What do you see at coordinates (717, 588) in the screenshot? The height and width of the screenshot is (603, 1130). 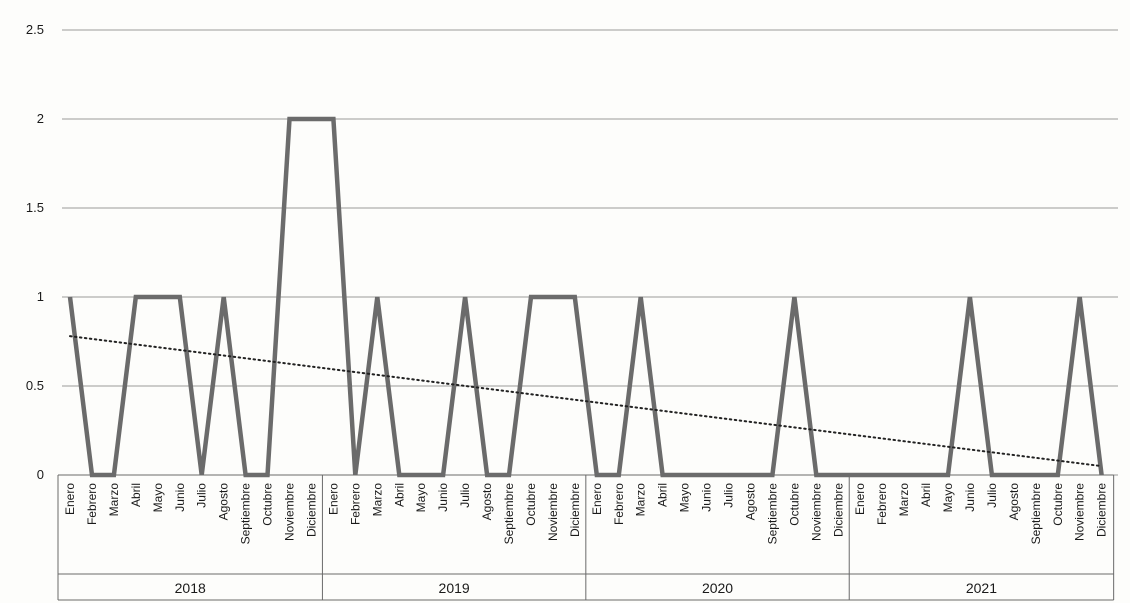 I see `year-label: 2020` at bounding box center [717, 588].